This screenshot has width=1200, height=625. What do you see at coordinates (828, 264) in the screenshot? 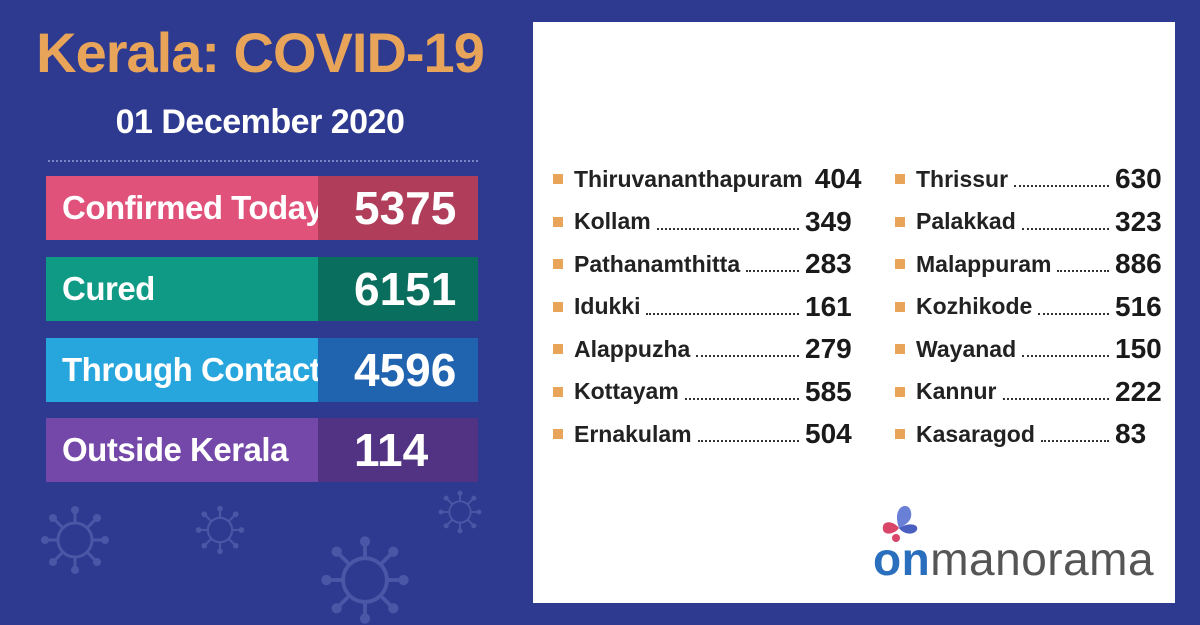
I see `district-count: 283` at bounding box center [828, 264].